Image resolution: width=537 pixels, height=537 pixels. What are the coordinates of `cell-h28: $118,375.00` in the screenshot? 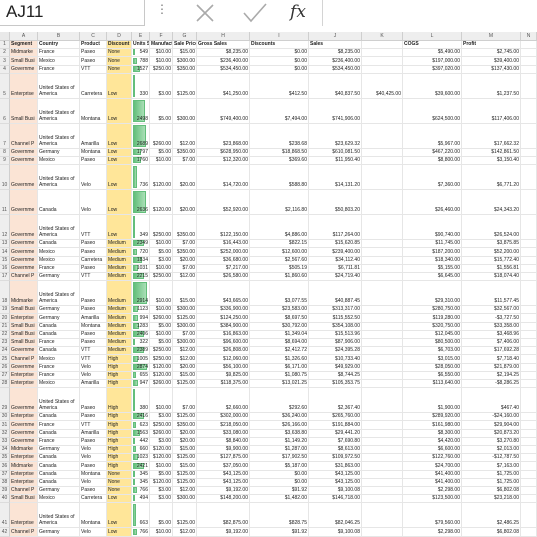 It's located at (223, 384).